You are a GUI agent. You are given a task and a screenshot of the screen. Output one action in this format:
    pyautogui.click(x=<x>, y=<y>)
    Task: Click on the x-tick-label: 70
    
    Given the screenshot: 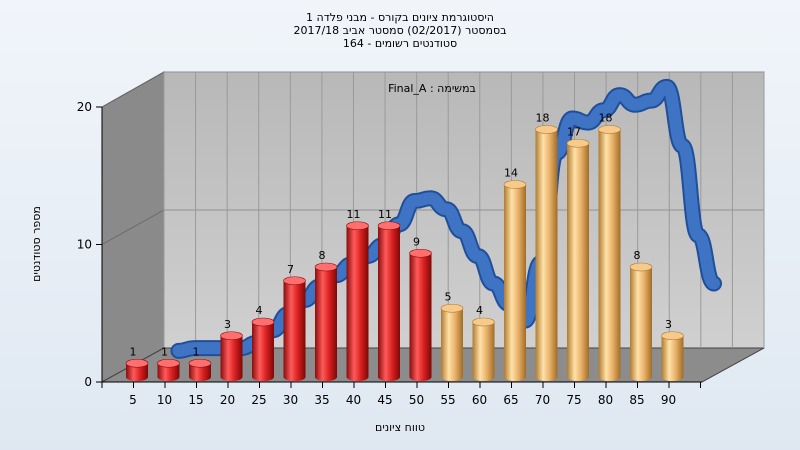 What is the action you would take?
    pyautogui.click(x=542, y=400)
    